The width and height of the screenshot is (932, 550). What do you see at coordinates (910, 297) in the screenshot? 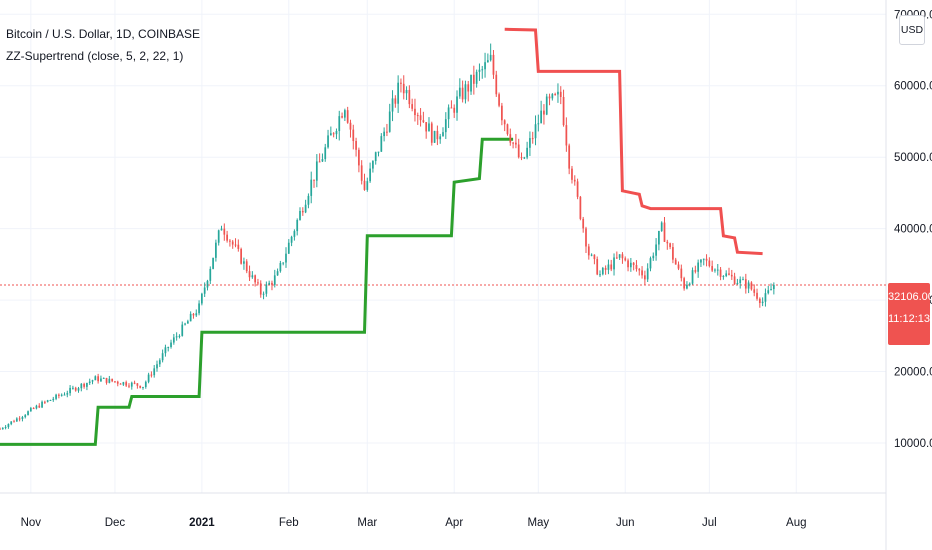
I see `last-price-value: 32106.00` at bounding box center [910, 297].